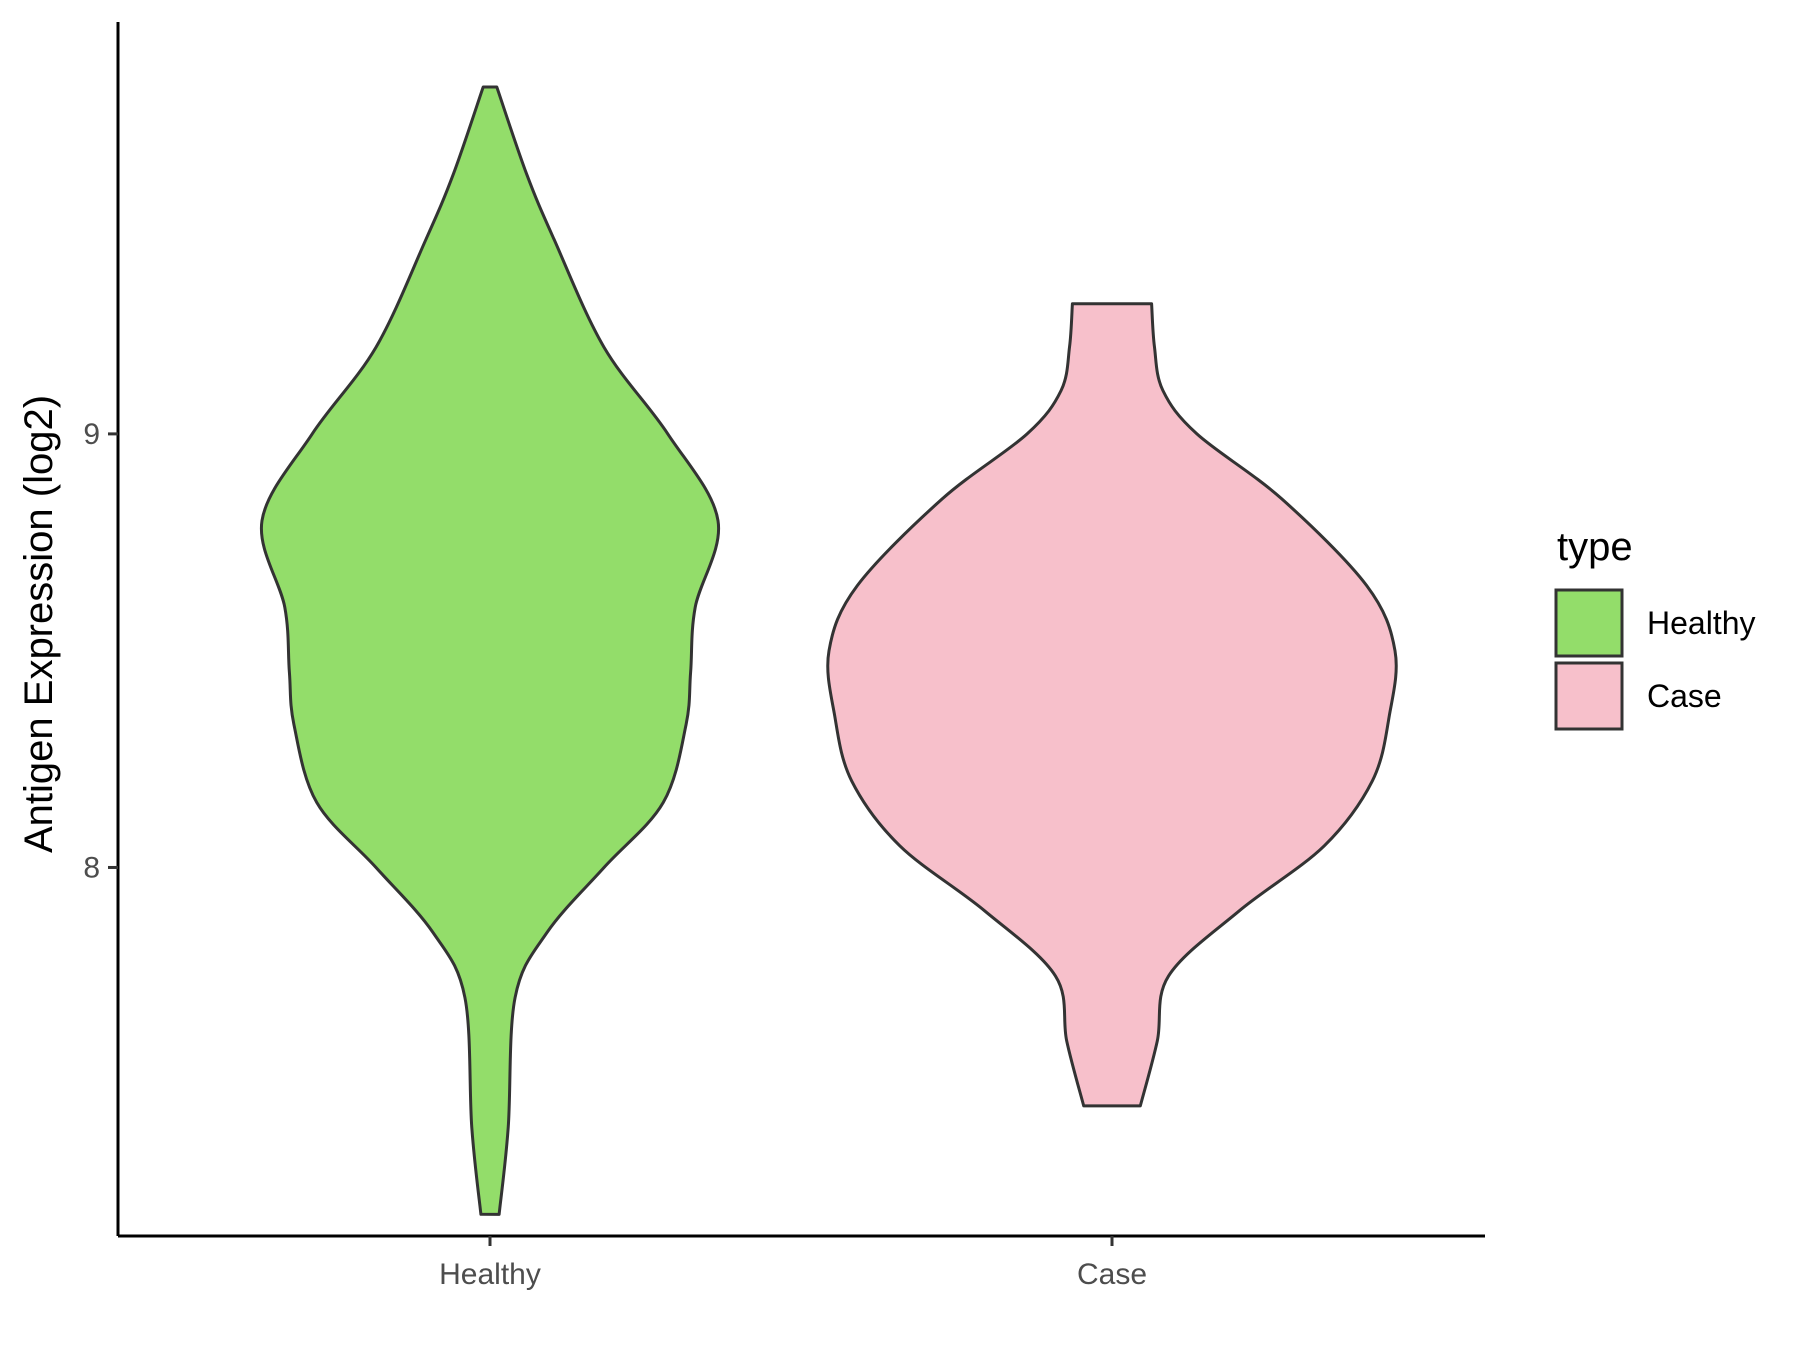 The height and width of the screenshot is (1350, 1800). What do you see at coordinates (1595, 547) in the screenshot?
I see `legend-title: type` at bounding box center [1595, 547].